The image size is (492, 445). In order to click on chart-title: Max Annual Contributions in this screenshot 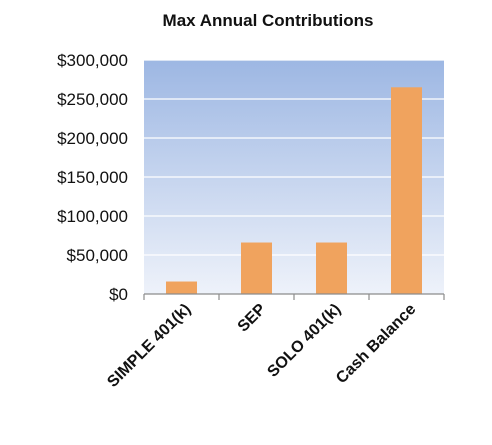, I will do `click(268, 20)`.